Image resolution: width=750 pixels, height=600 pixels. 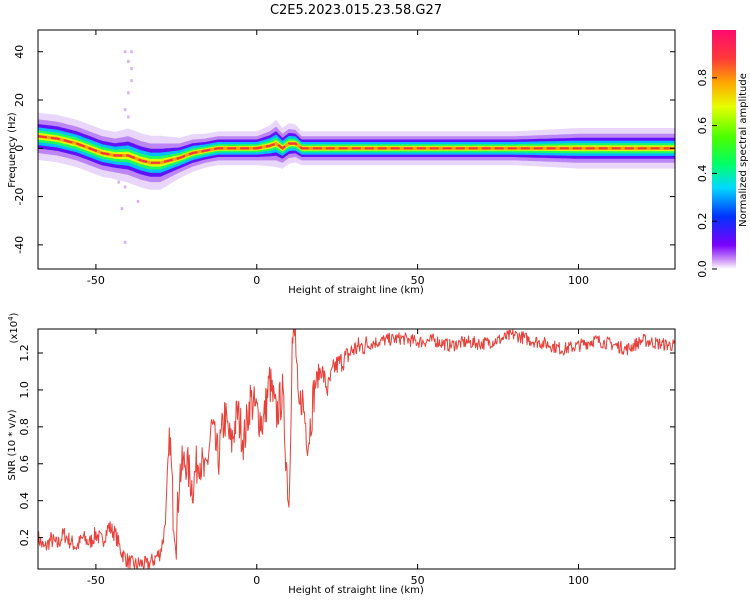 What do you see at coordinates (24, 427) in the screenshot?
I see `snr-y-tick-label: 0.8` at bounding box center [24, 427].